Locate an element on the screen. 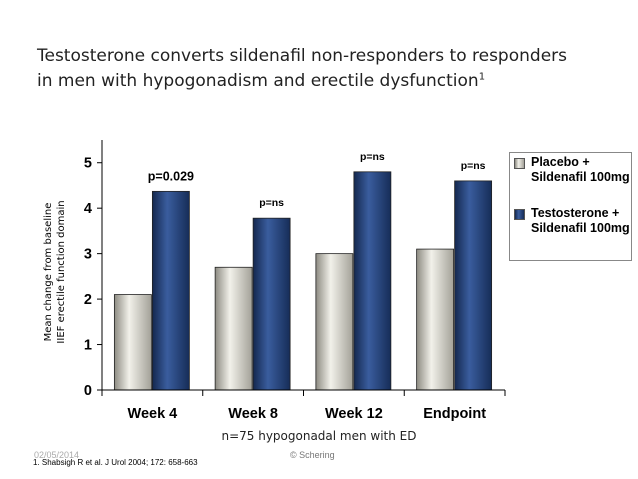 This screenshot has width=638, height=479. copyright-notice: © Schering is located at coordinates (312, 455).